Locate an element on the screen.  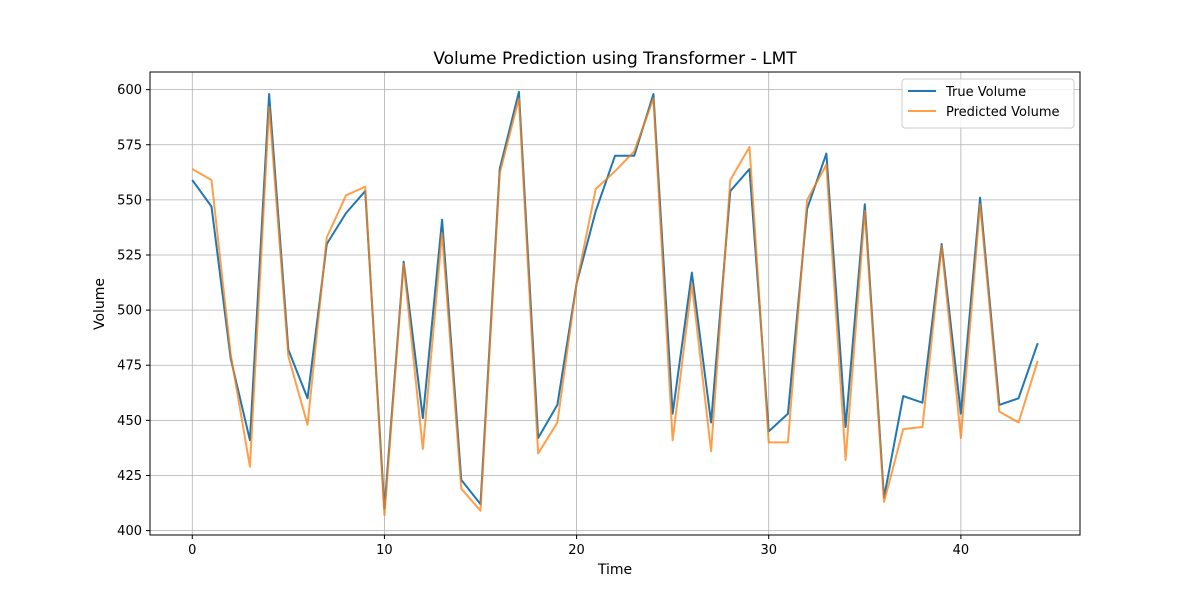
legend-box is located at coordinates (988, 103).